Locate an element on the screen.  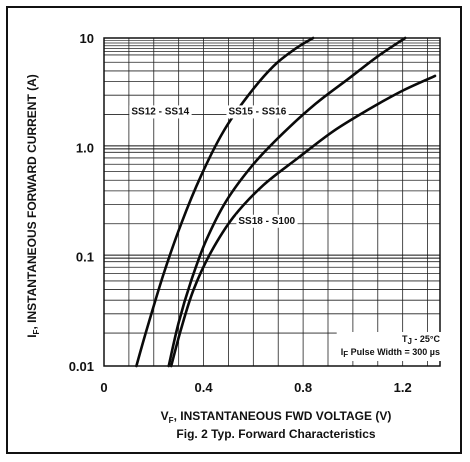
x-tick-label: 1.2 is located at coordinates (403, 387).